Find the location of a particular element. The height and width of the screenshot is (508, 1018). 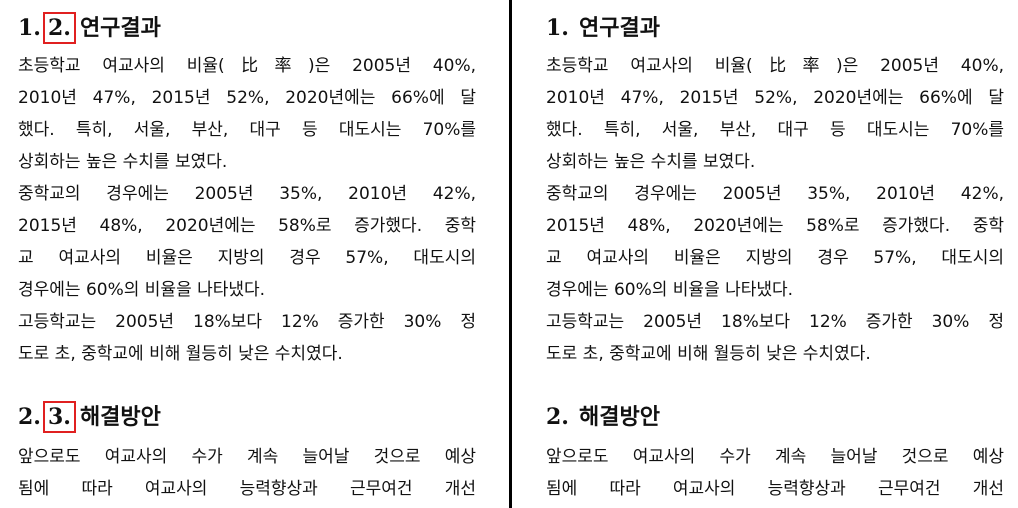

section-heading: 1. 2. 연구결과 is located at coordinates (89, 28).